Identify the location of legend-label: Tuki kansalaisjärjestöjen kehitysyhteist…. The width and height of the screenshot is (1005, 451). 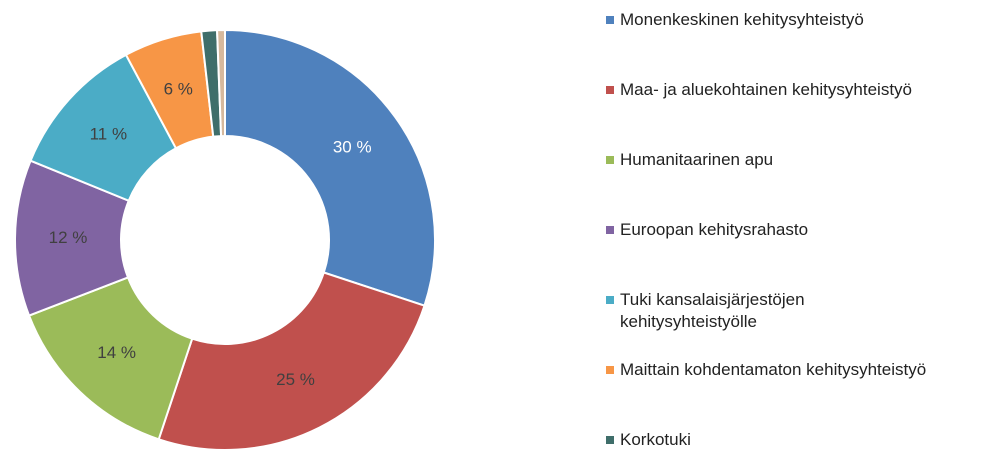
(712, 310).